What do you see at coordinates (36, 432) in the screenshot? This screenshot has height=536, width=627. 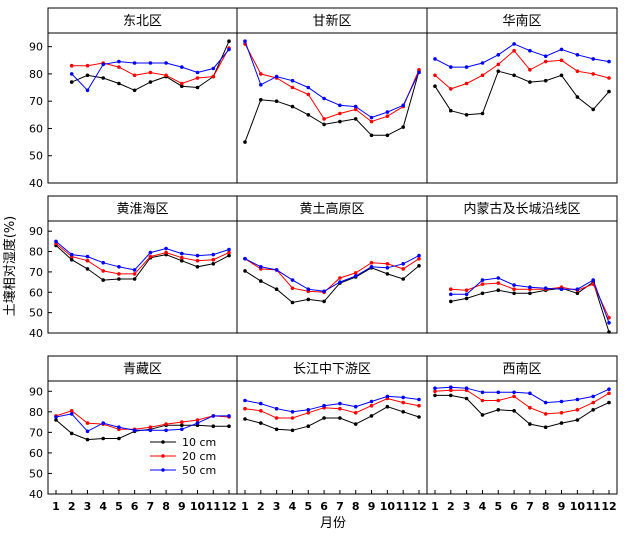 I see `y-tick-label: 70` at bounding box center [36, 432].